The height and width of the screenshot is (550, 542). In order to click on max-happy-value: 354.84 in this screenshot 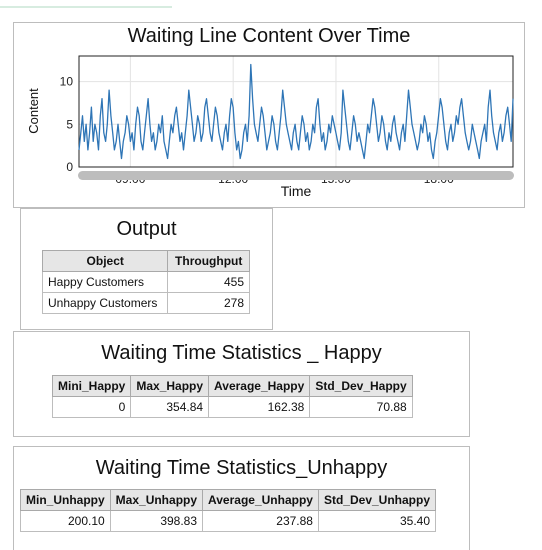, I will do `click(170, 407)`.